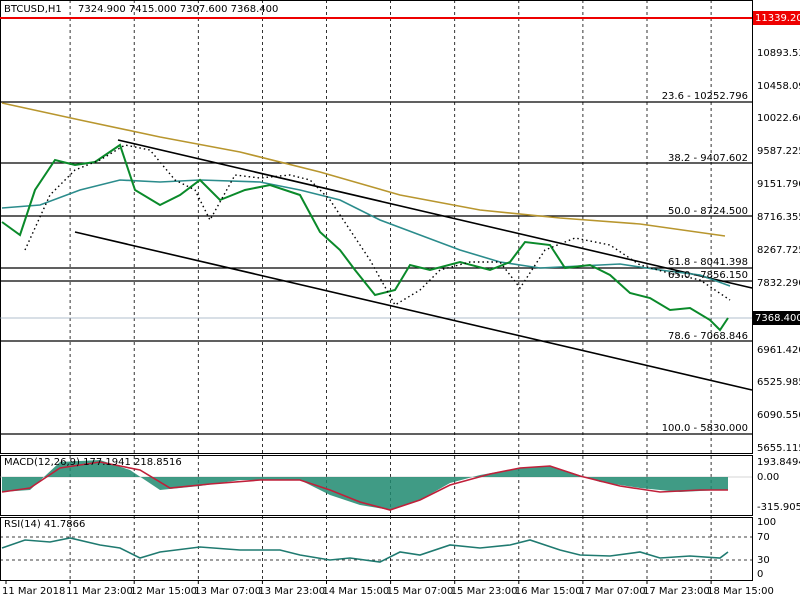  Describe the element at coordinates (778, 184) in the screenshot. I see `price-label: 9151.790` at that location.